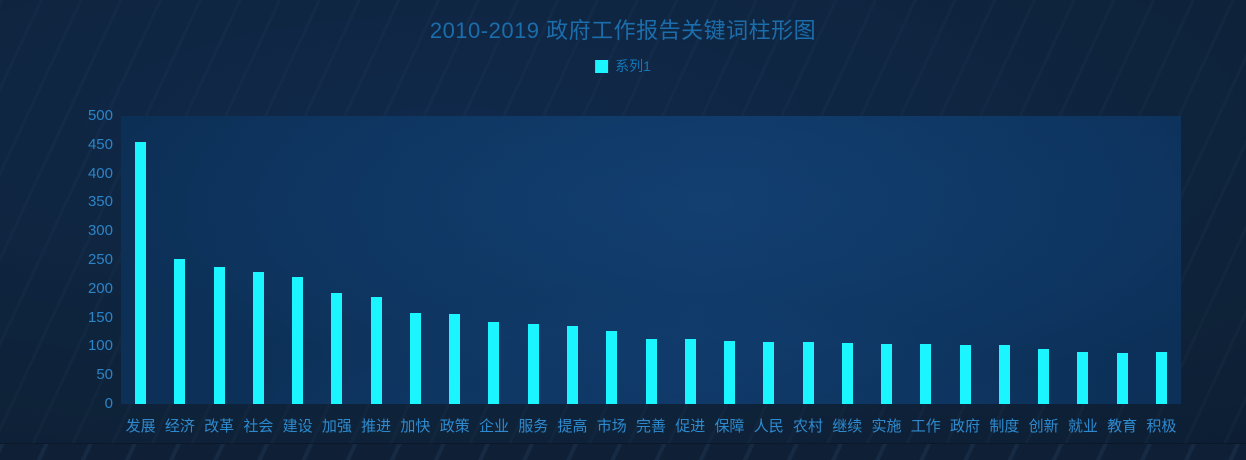 The width and height of the screenshot is (1246, 460). What do you see at coordinates (297, 426) in the screenshot?
I see `x-axis-label-建设: 建设` at bounding box center [297, 426].